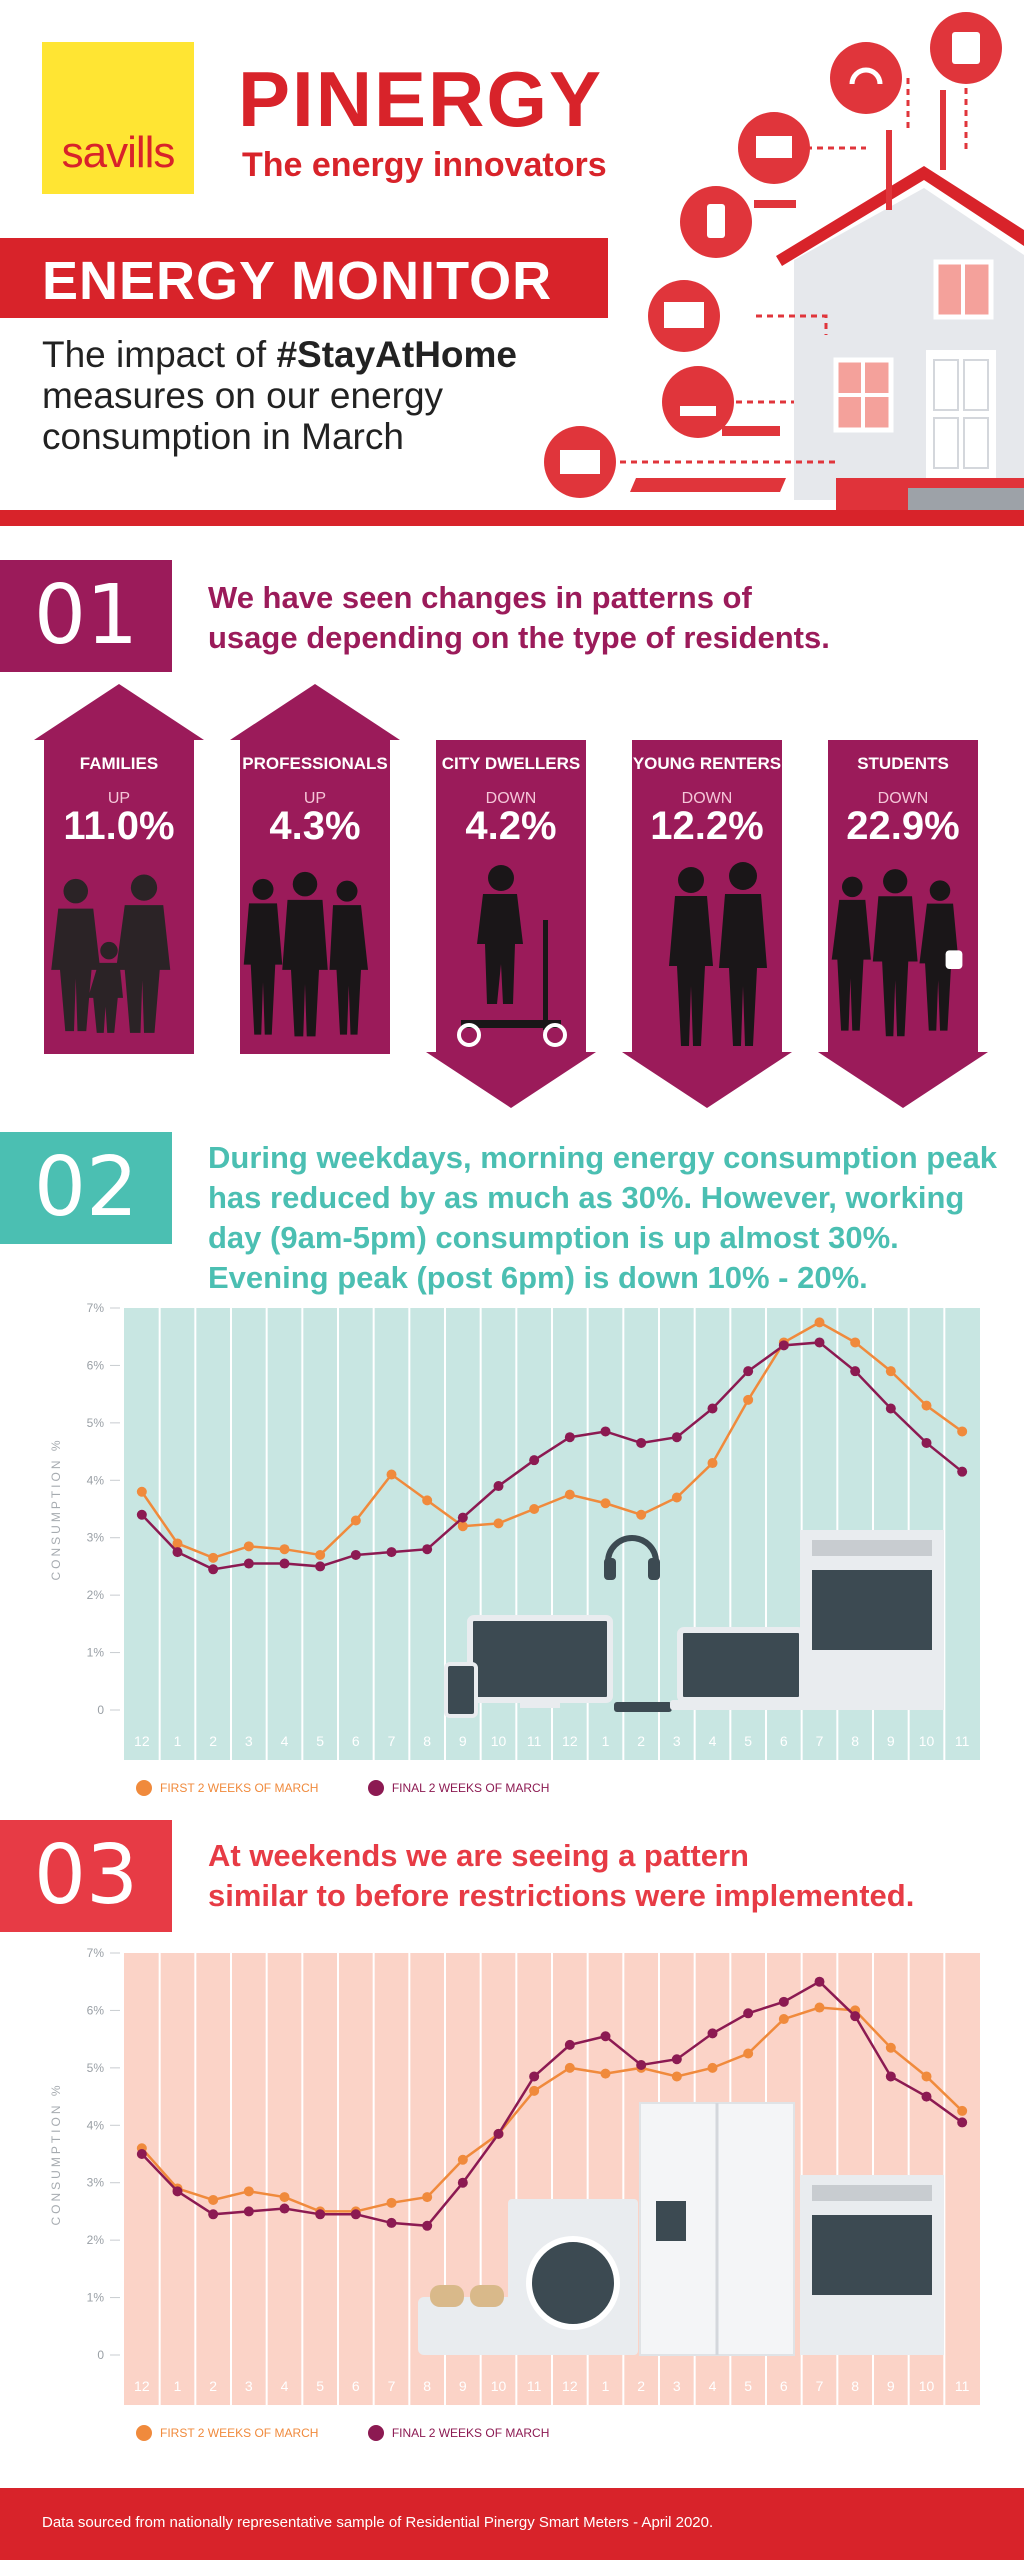 This screenshot has width=1024, height=2560. What do you see at coordinates (100, 2355) in the screenshot?
I see `y-tick-label: 0` at bounding box center [100, 2355].